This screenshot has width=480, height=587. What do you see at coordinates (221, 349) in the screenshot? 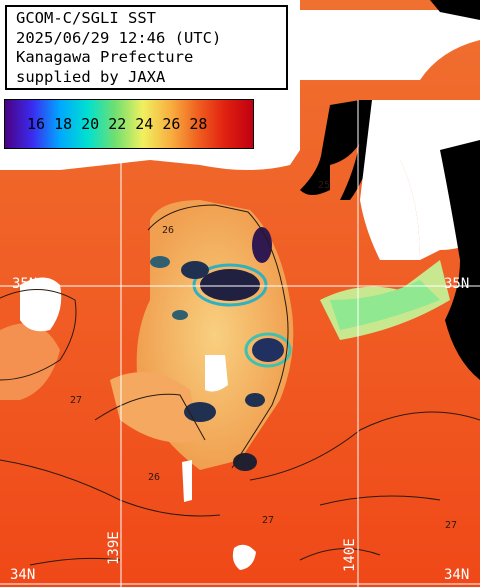
I see `cold-patches` at bounding box center [221, 349].